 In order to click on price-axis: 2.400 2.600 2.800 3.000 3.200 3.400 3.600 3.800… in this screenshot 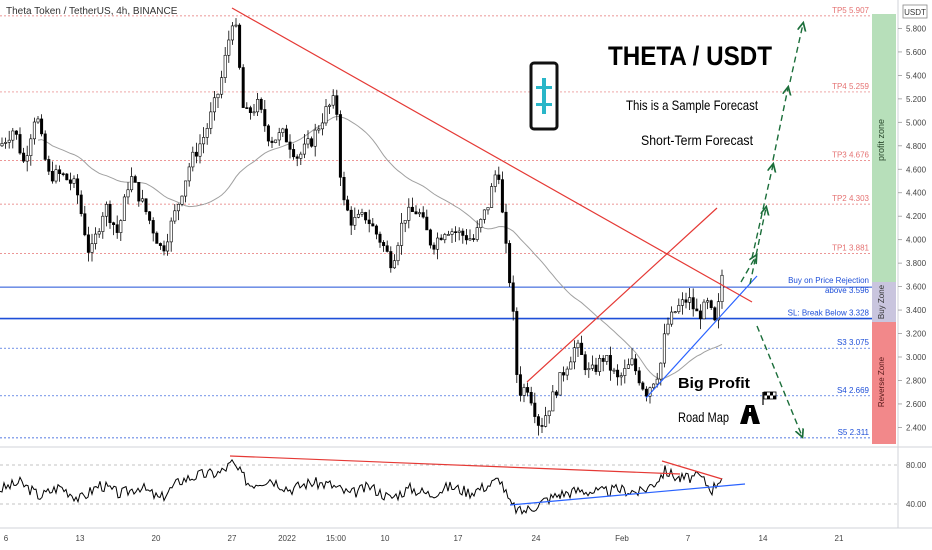, I will do `click(912, 228)`.